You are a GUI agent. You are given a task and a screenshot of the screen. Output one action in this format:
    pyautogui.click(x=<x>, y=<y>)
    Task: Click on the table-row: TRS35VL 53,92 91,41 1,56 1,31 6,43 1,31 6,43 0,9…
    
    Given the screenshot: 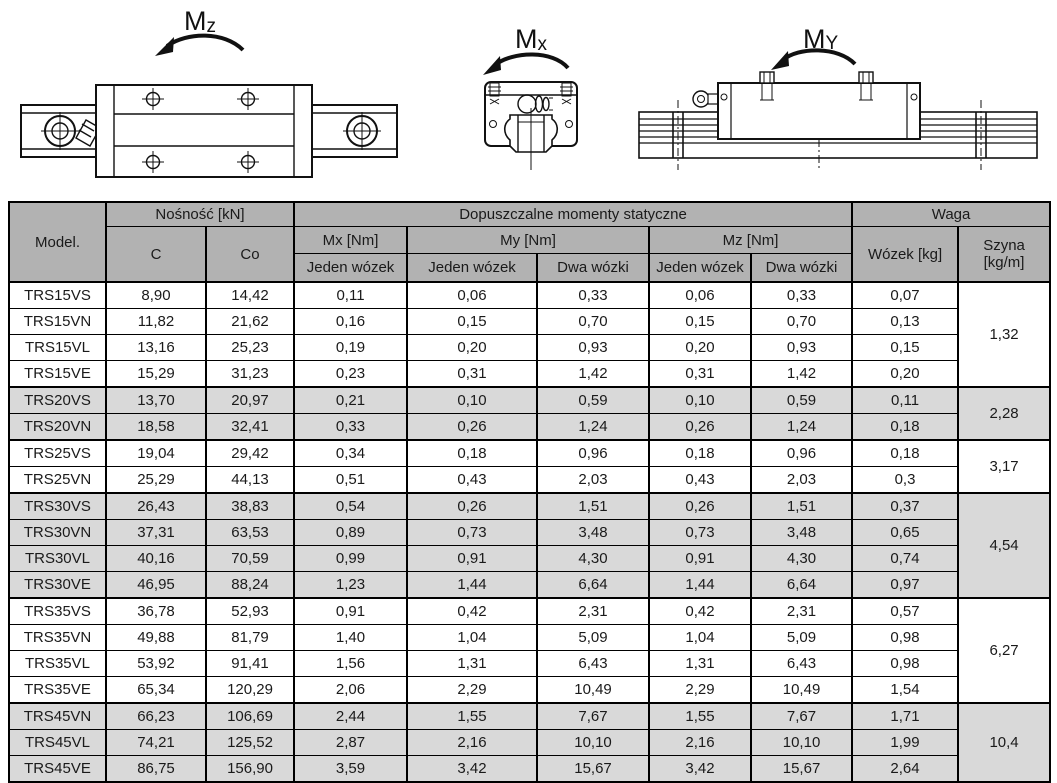 What is the action you would take?
    pyautogui.click(x=529, y=663)
    